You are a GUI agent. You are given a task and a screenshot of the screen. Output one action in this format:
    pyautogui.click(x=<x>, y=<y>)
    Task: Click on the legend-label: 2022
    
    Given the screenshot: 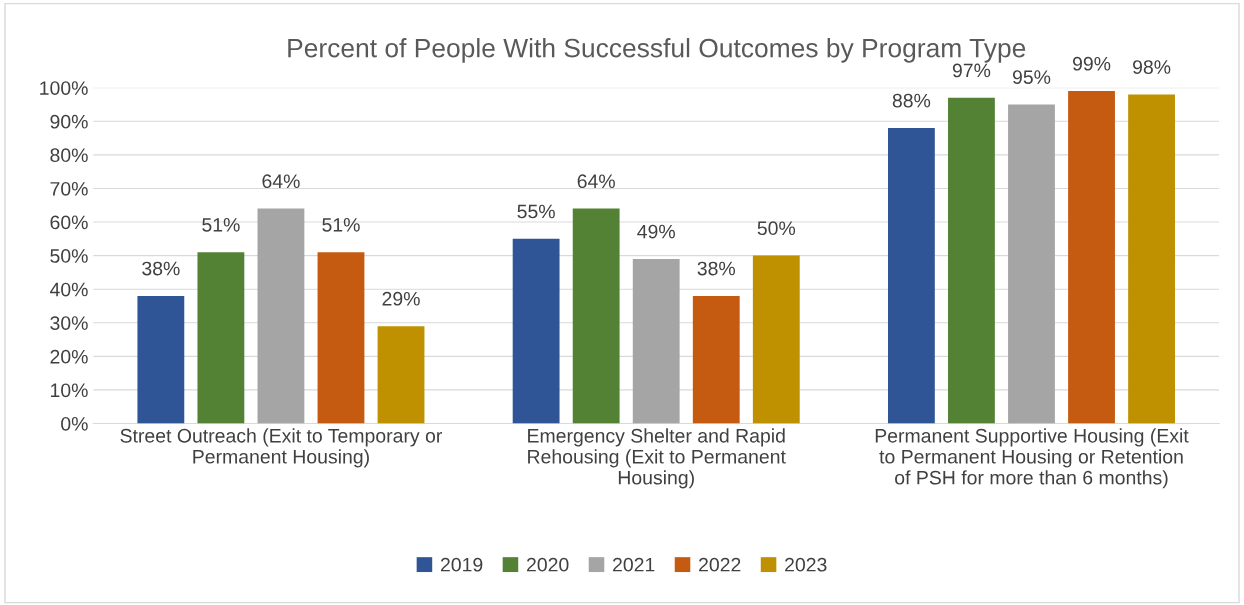 What is the action you would take?
    pyautogui.click(x=720, y=564)
    